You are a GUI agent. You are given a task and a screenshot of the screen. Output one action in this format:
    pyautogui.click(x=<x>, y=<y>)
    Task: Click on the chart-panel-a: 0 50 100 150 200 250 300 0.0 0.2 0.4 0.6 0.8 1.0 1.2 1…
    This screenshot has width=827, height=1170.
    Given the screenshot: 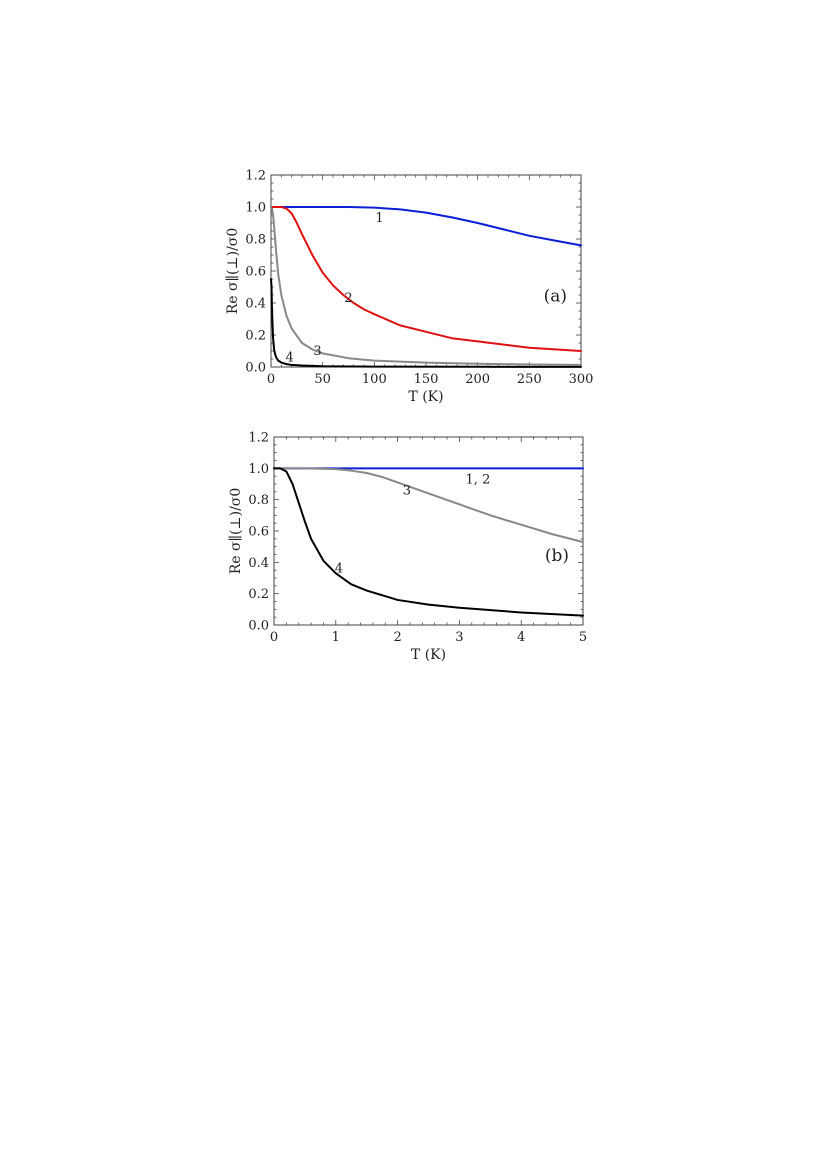 What is the action you would take?
    pyautogui.click(x=409, y=287)
    